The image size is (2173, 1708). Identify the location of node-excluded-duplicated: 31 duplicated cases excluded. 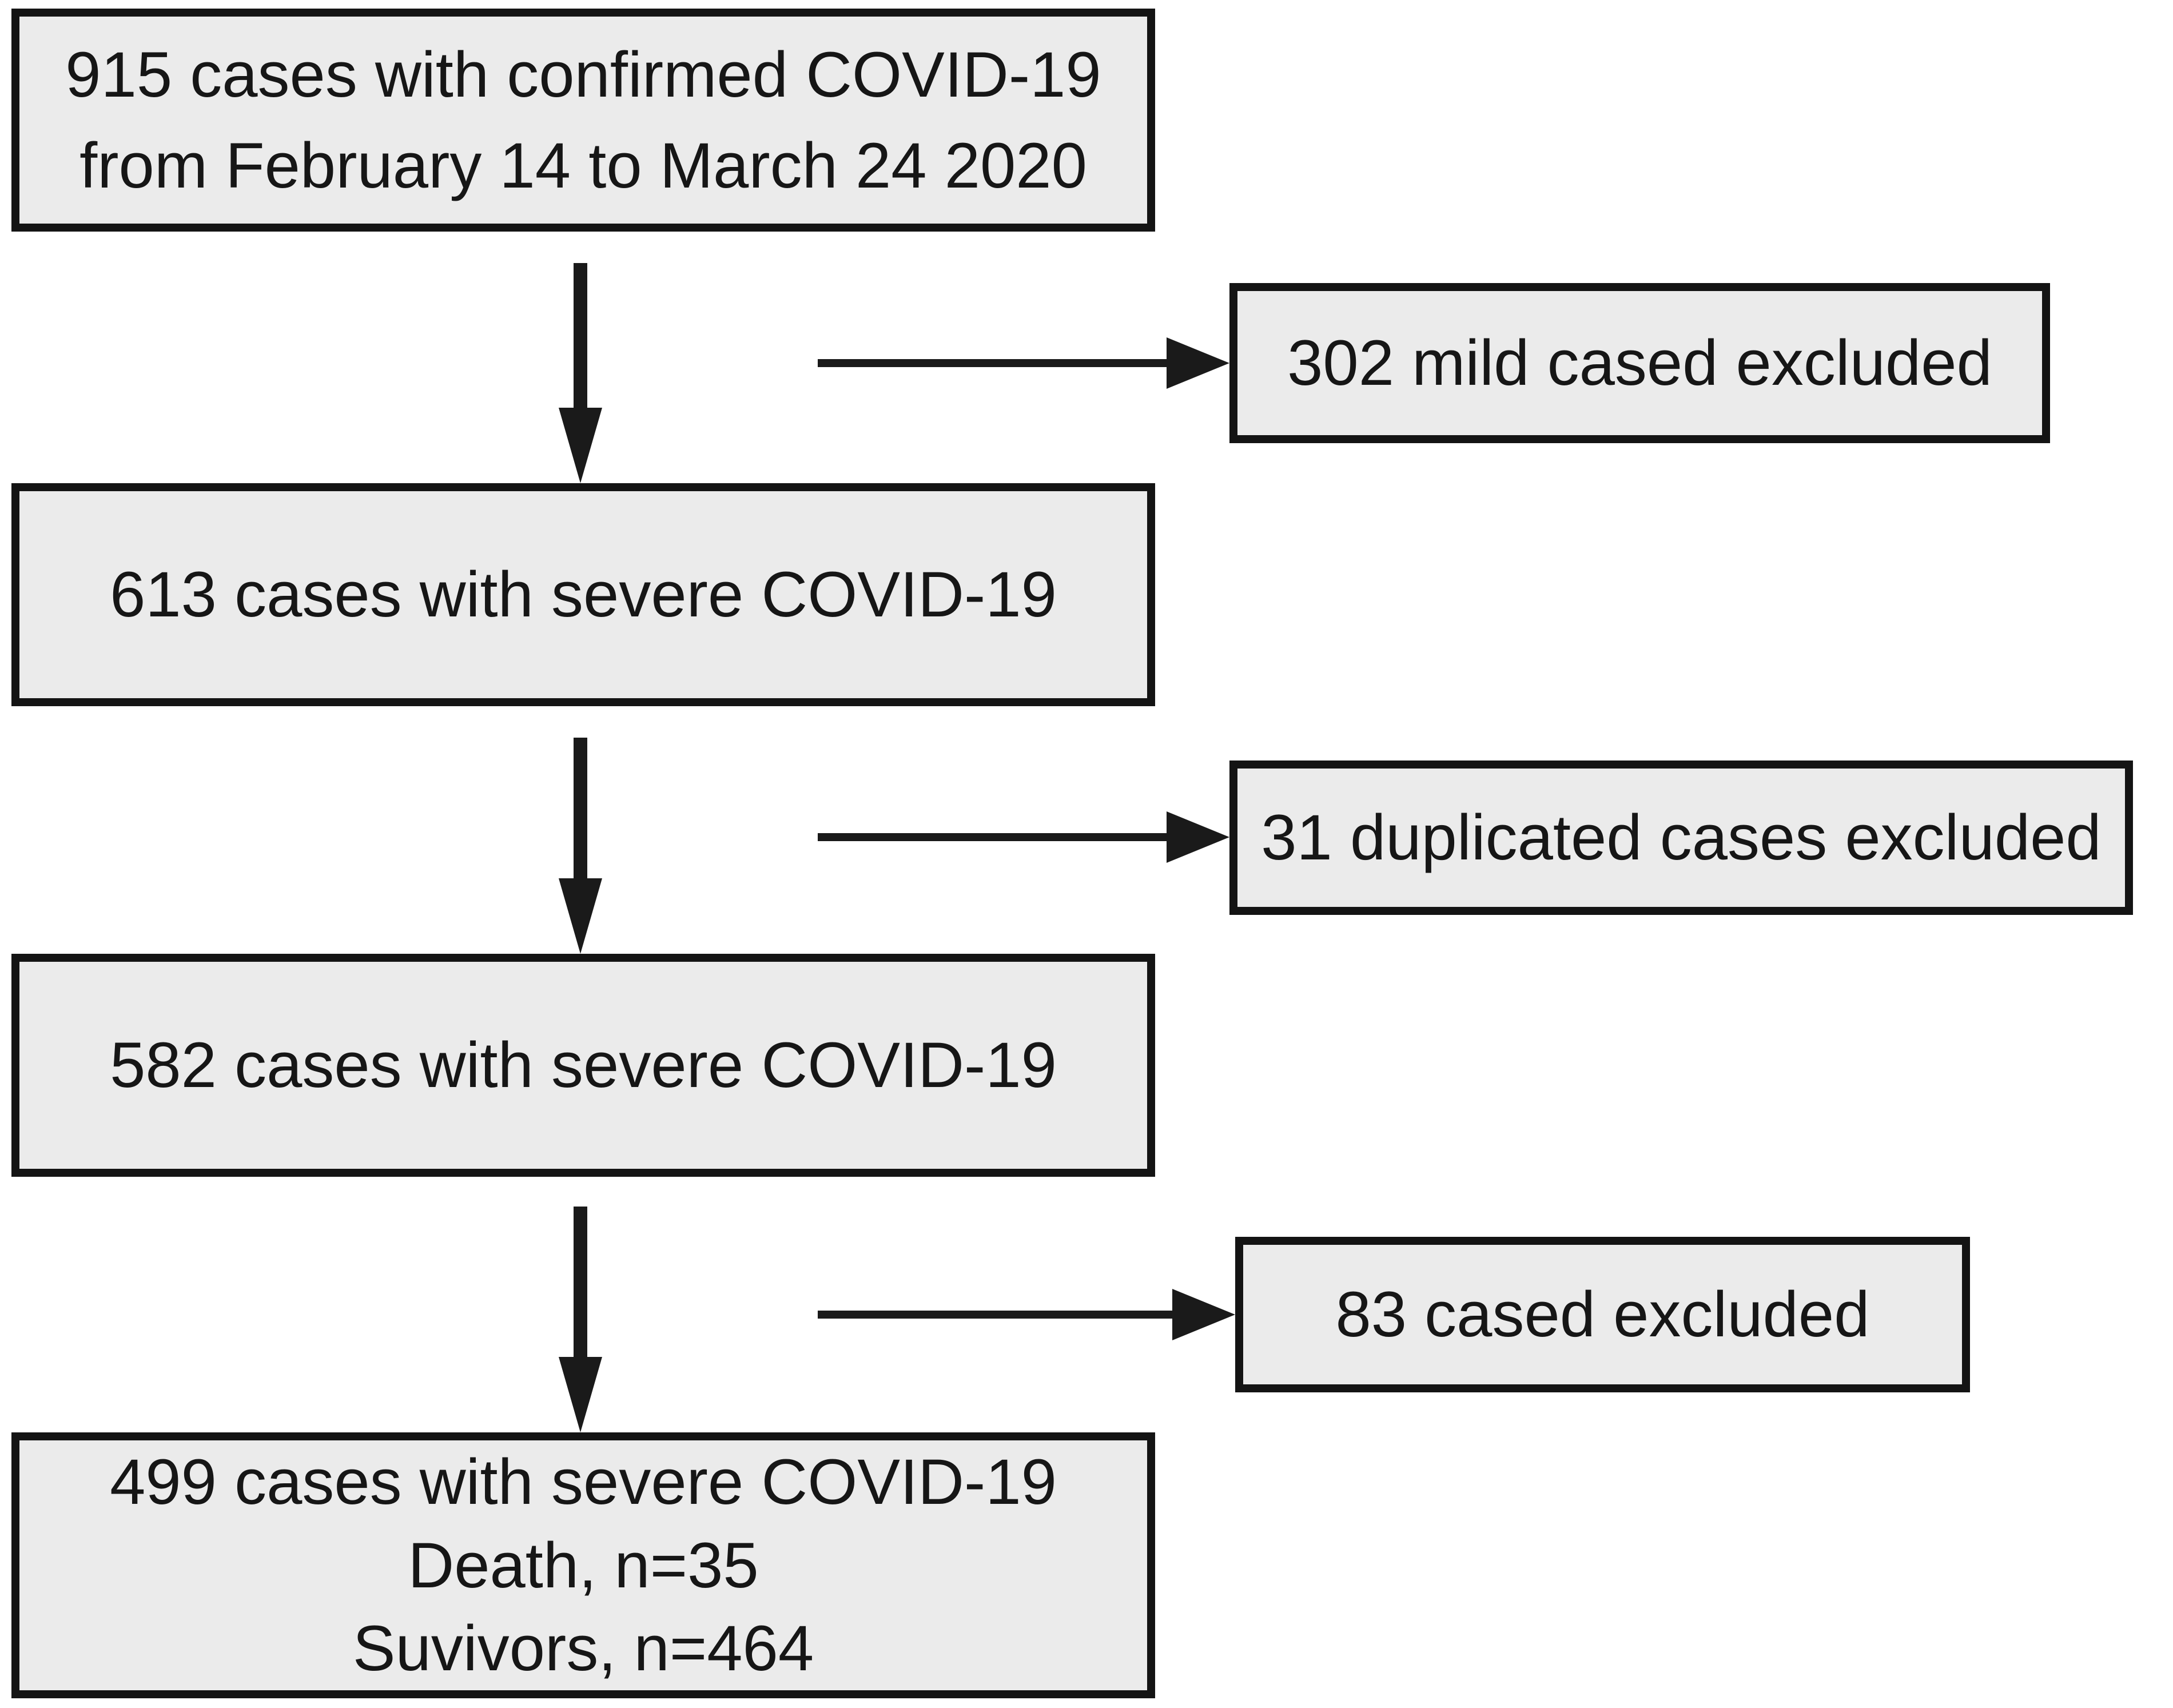
(1681, 838).